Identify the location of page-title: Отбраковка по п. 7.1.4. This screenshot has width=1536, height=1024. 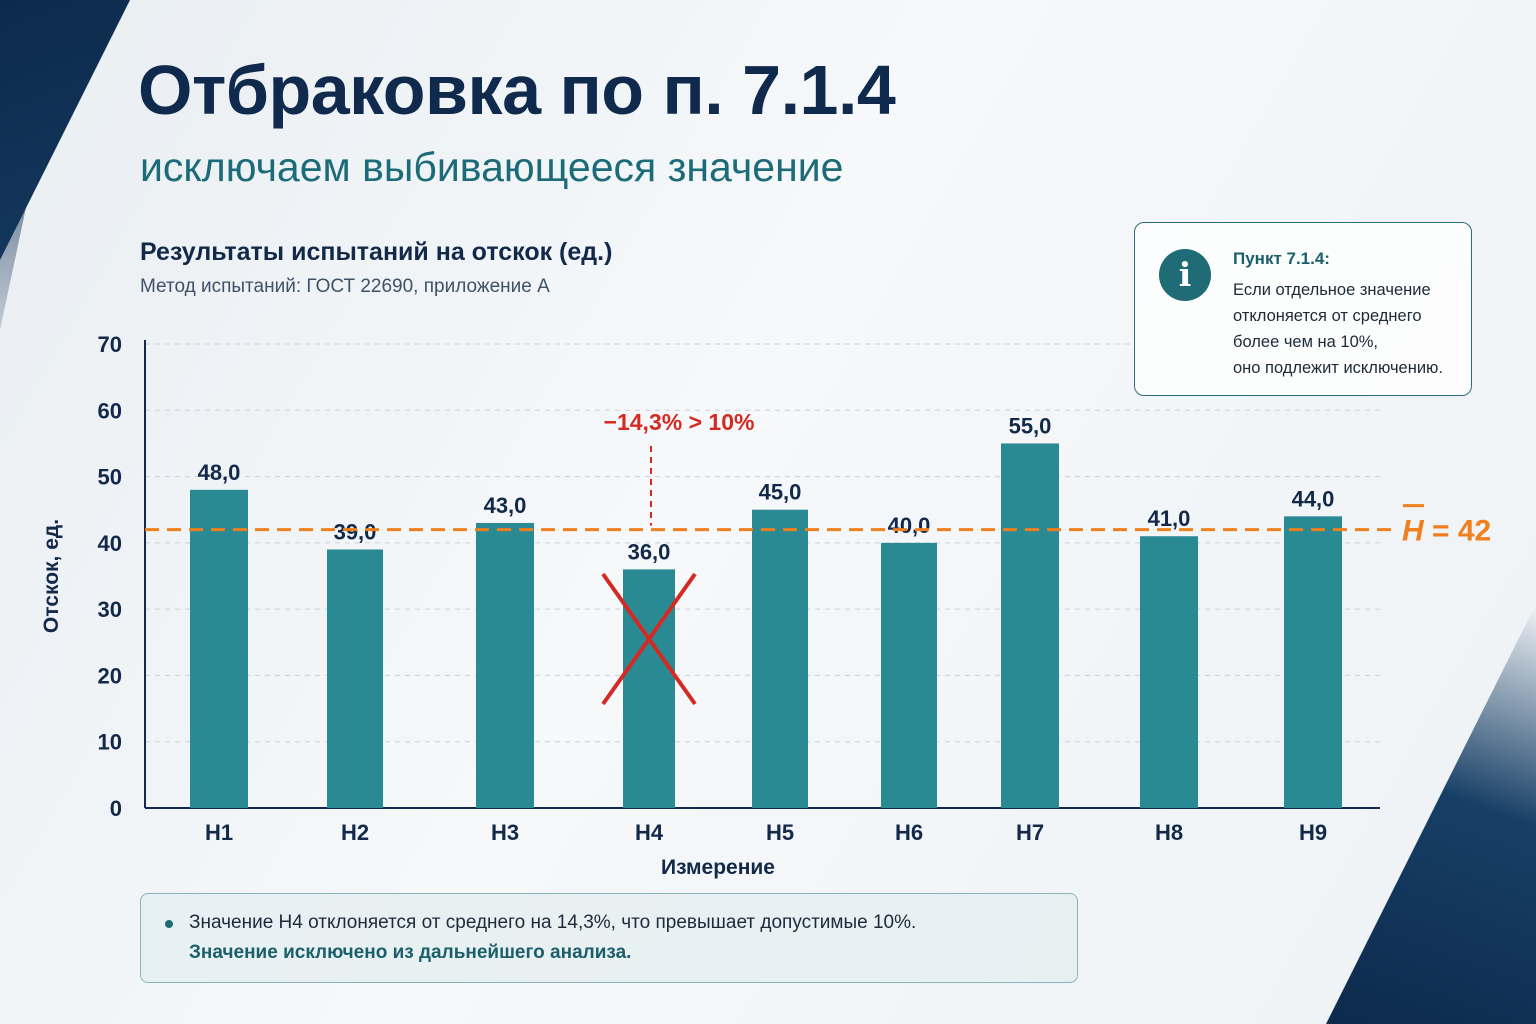
(517, 90).